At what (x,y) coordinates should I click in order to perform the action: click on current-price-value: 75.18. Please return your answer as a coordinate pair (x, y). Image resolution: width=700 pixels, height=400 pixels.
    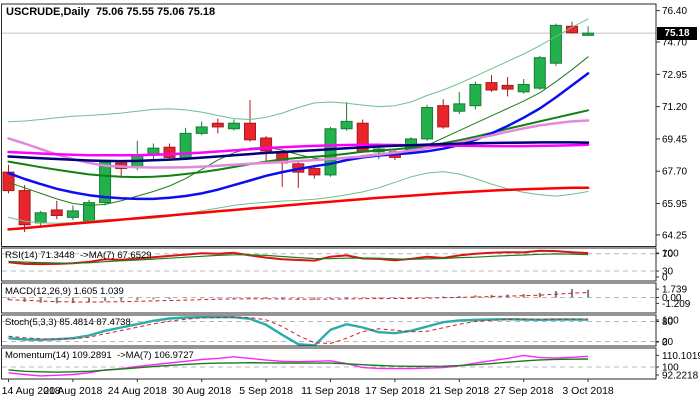
    Looking at the image, I should click on (677, 33).